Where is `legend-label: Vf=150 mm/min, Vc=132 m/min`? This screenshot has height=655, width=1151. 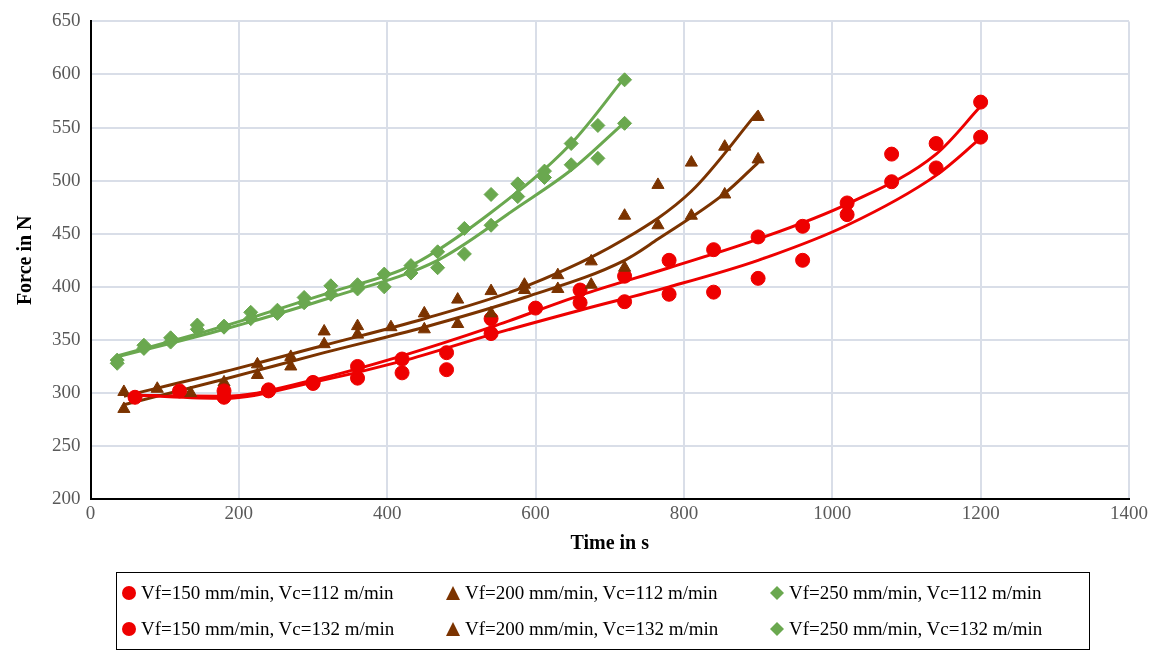
legend-label: Vf=150 mm/min, Vc=132 m/min is located at coordinates (268, 629).